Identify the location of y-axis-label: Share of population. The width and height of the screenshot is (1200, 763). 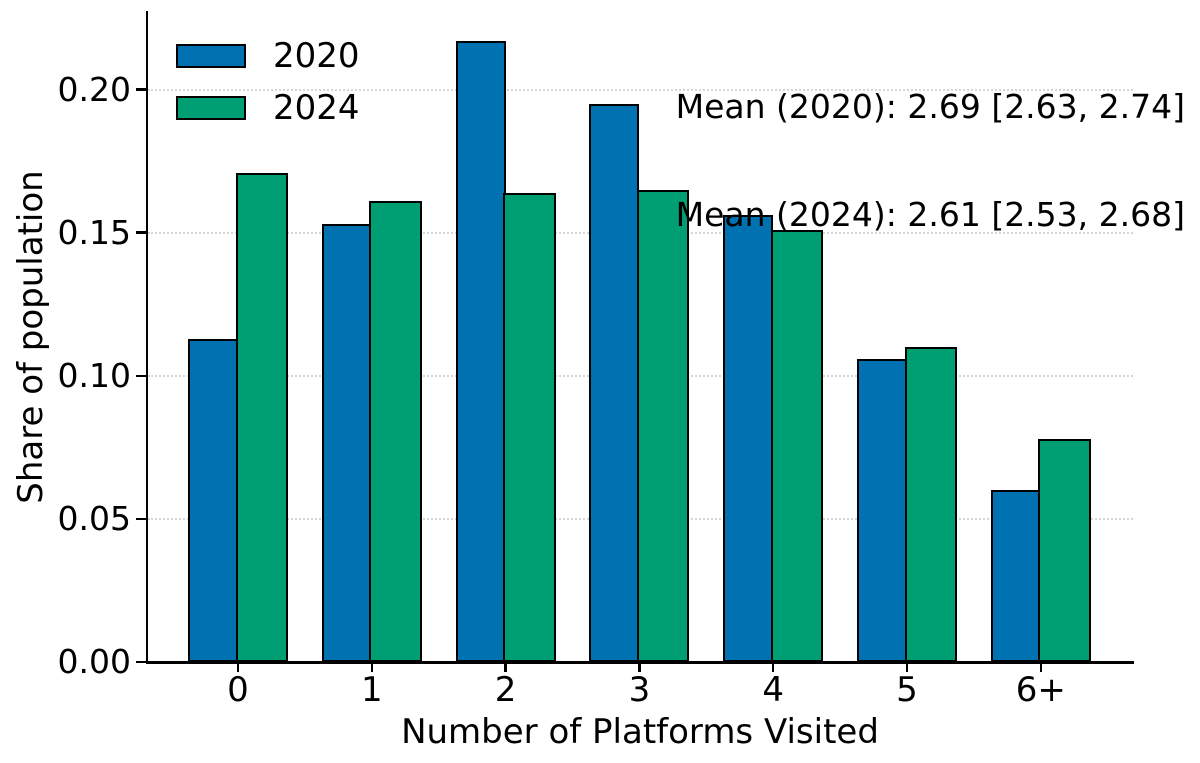
(31, 337).